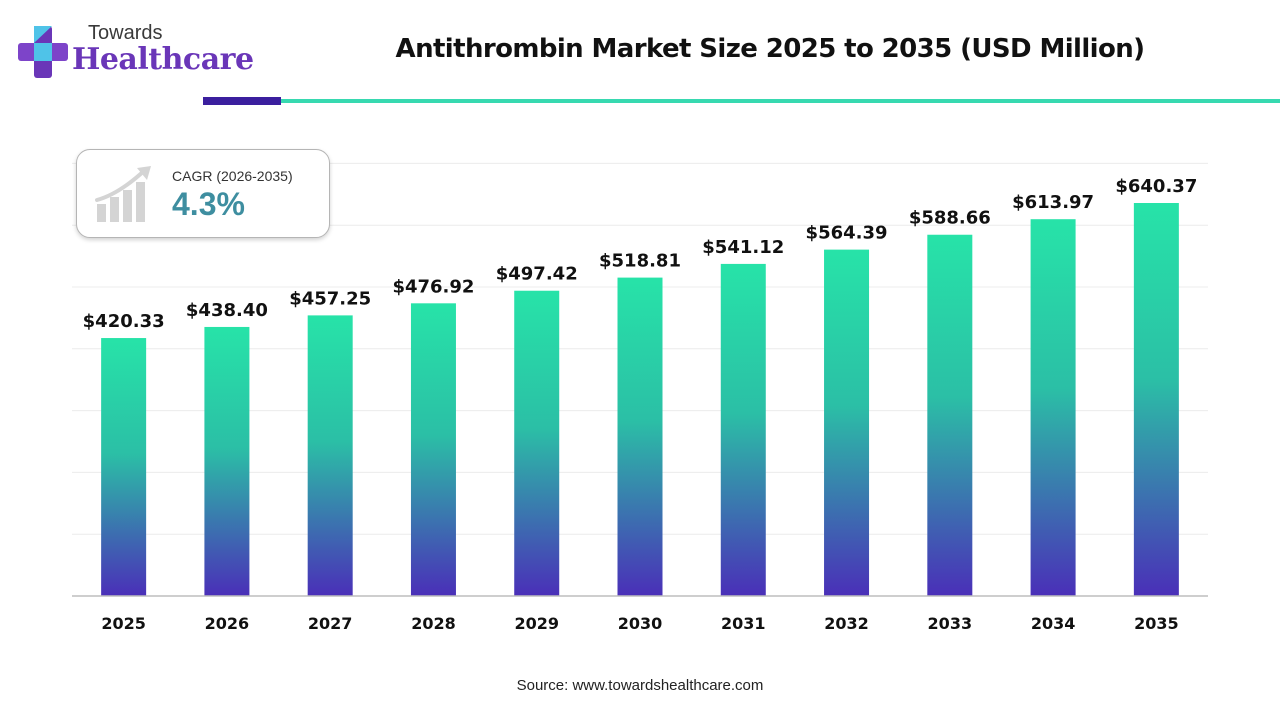  What do you see at coordinates (847, 422) in the screenshot?
I see `bar-2032` at bounding box center [847, 422].